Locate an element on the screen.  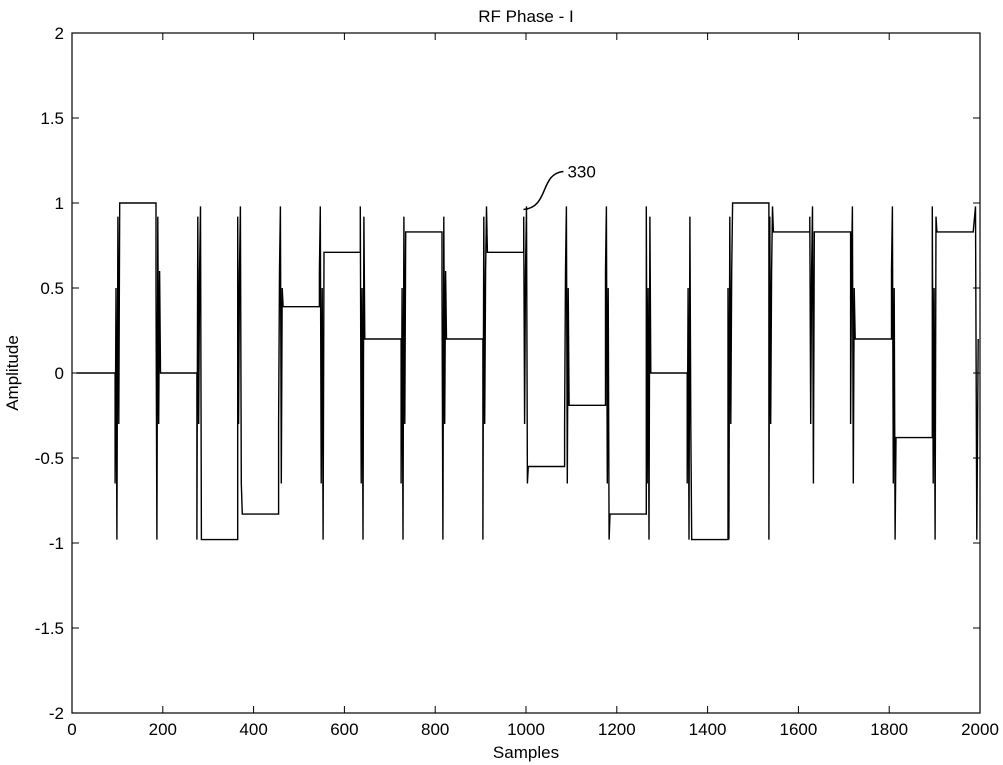
y-tick-label: 1.5 is located at coordinates (52, 118).